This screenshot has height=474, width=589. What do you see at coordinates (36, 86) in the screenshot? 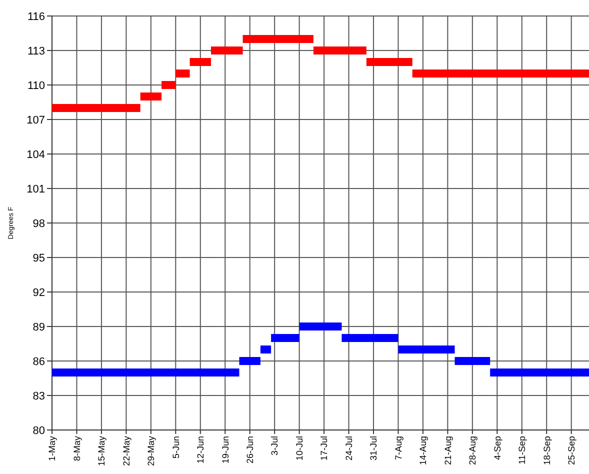
I see `y-tick-label: 110` at bounding box center [36, 86].